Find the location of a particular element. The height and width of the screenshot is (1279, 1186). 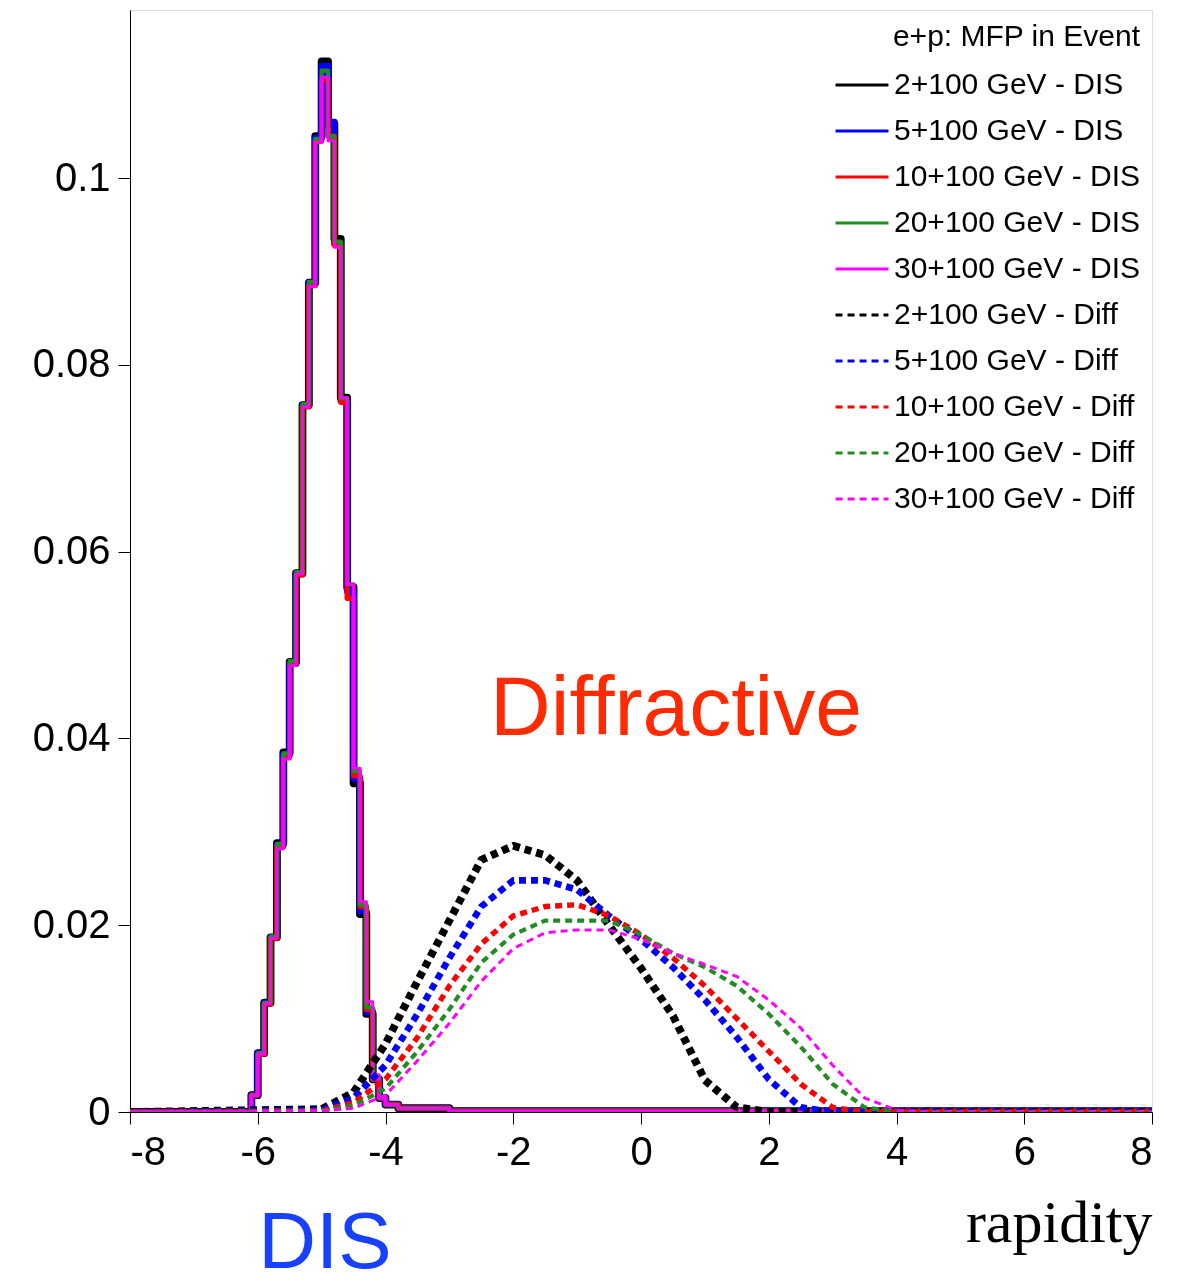

y-tick-label: 0.1 is located at coordinates (82, 176).